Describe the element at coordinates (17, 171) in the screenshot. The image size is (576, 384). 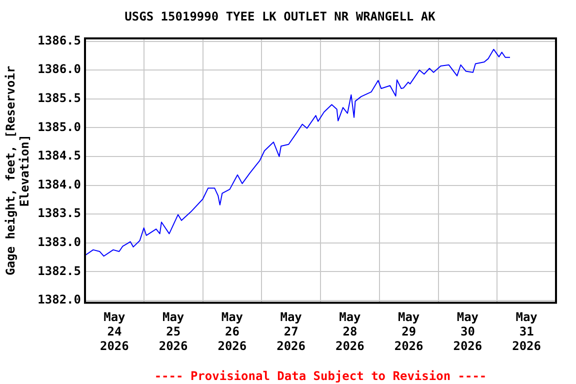
I see `y-axis-title: Gage height, feet, [Reservoir Elevation]` at that location.